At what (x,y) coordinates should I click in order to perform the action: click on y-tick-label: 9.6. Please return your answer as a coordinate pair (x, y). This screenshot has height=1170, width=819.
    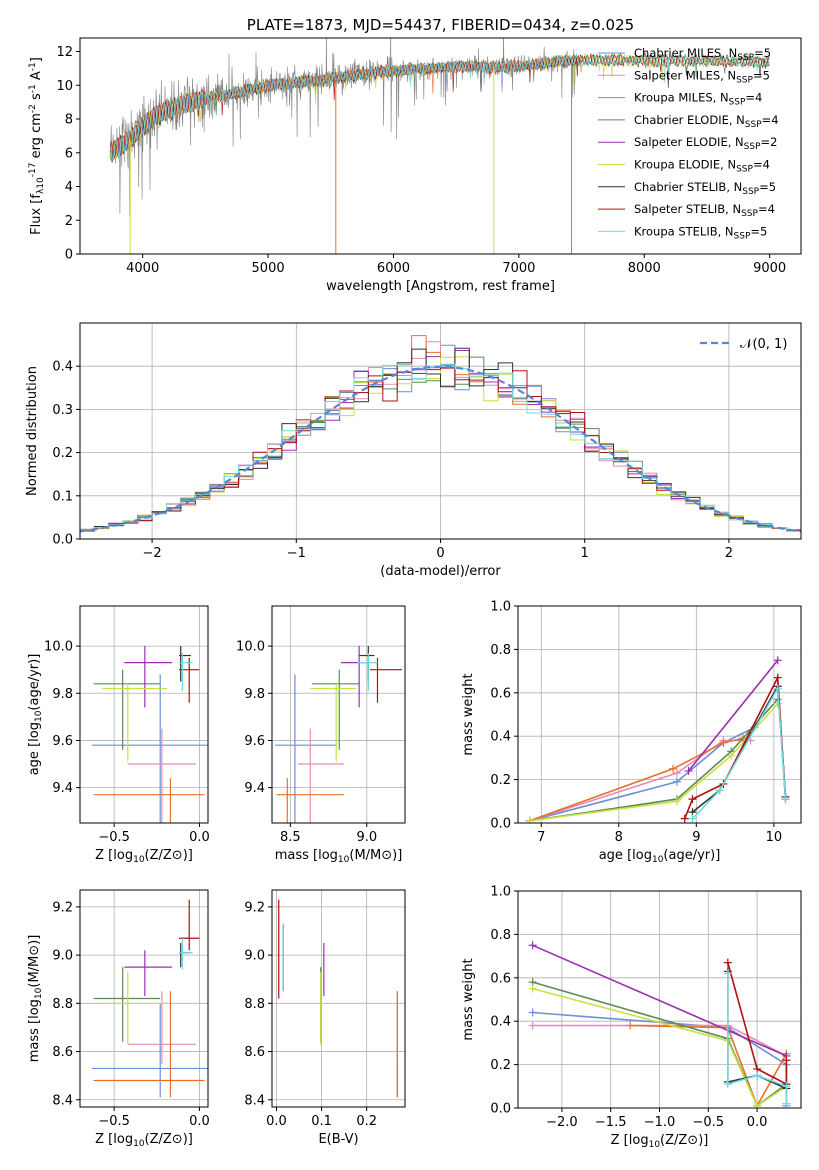
    Looking at the image, I should click on (254, 741).